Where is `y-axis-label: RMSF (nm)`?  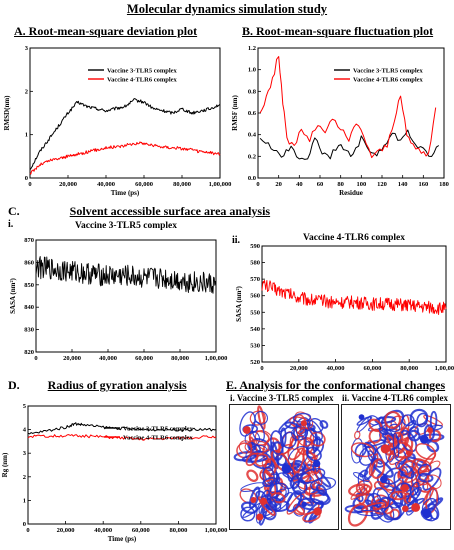 y-axis-label: RMSF (nm) is located at coordinates (235, 112).